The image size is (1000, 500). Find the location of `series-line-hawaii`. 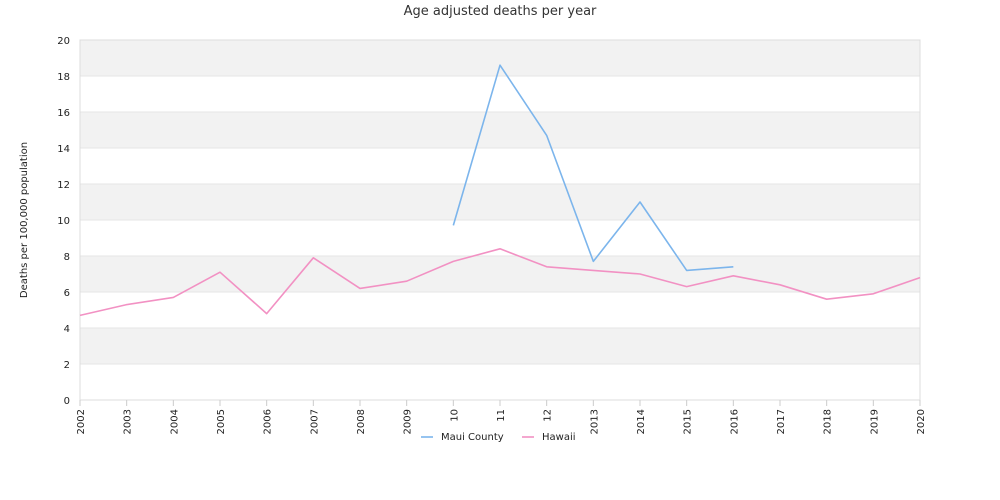

series-line-hawaii is located at coordinates (500, 282).